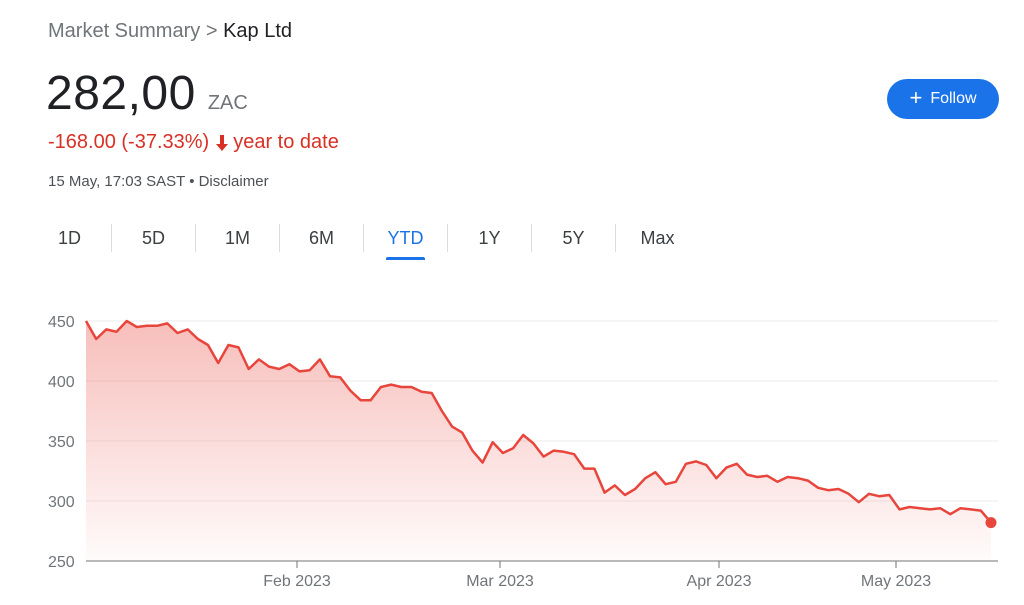  Describe the element at coordinates (896, 581) in the screenshot. I see `x-tick-label: May 2023` at that location.